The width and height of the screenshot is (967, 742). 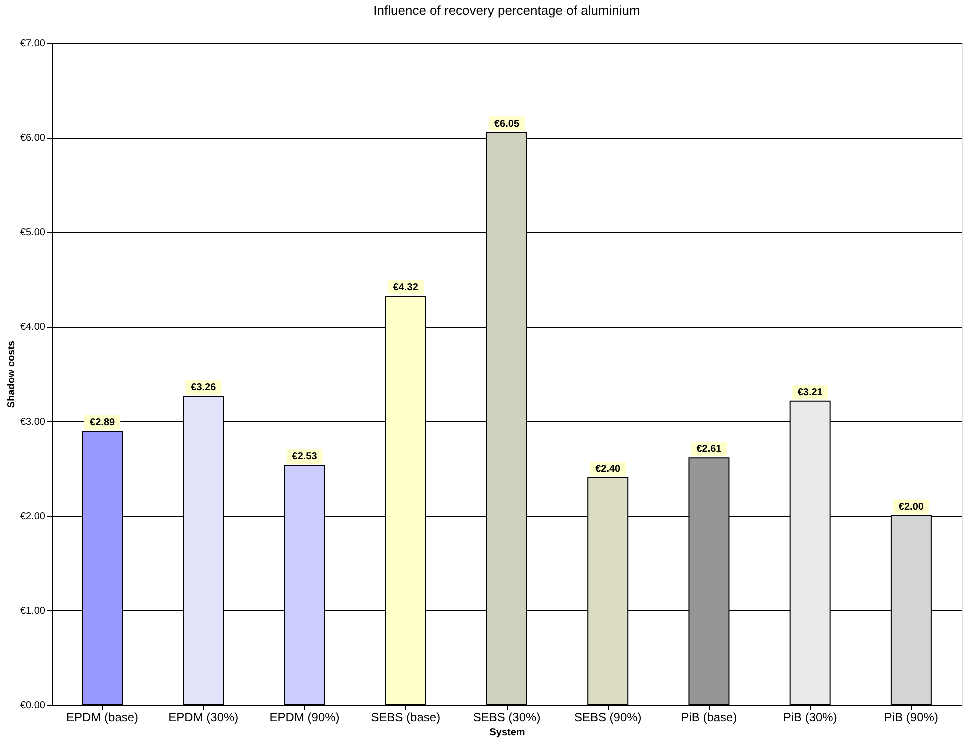 I want to click on data-label: €2.53, so click(x=305, y=457).